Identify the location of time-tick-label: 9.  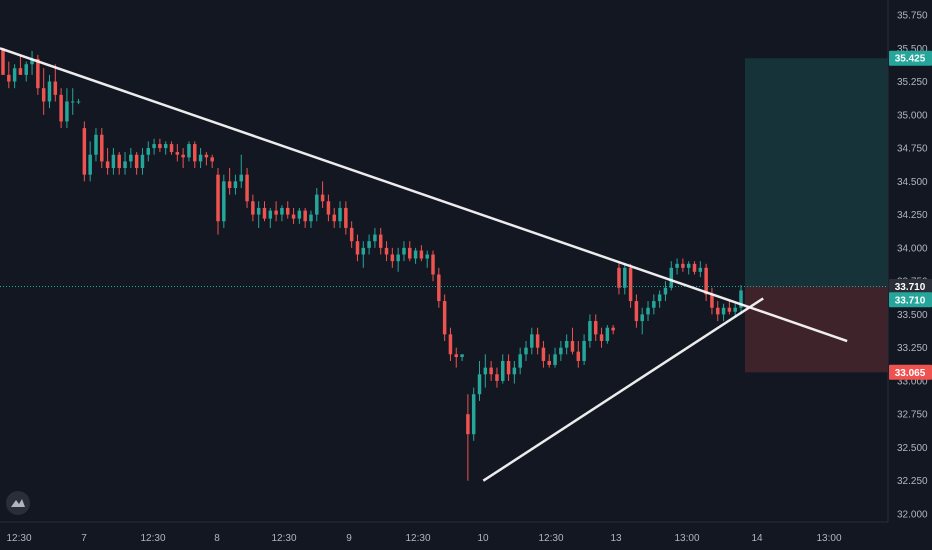
(349, 538).